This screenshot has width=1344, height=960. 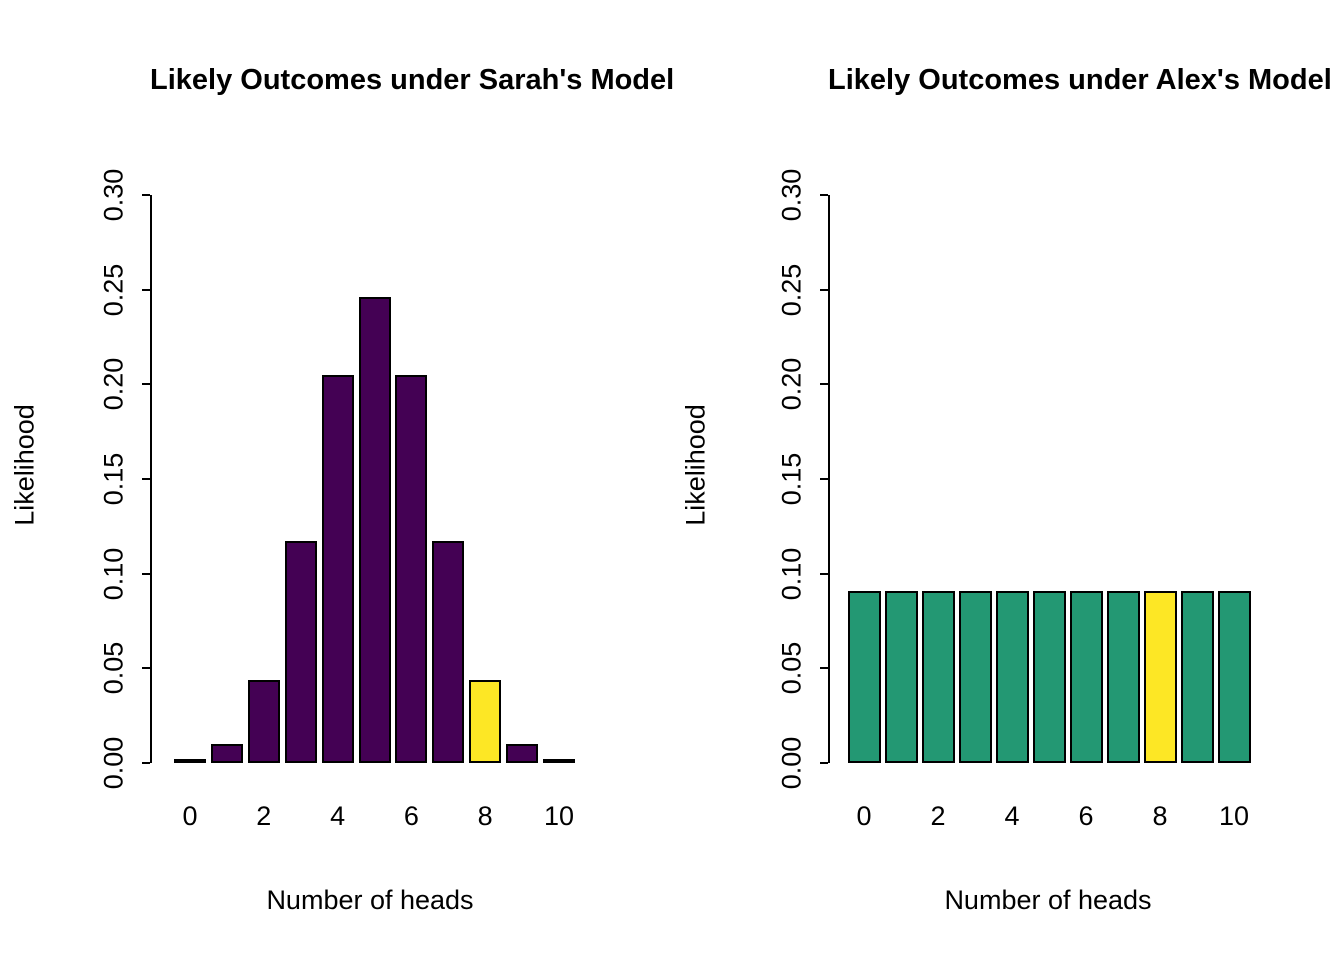 What do you see at coordinates (370, 900) in the screenshot?
I see `x-axis-label-sarah: Number of heads` at bounding box center [370, 900].